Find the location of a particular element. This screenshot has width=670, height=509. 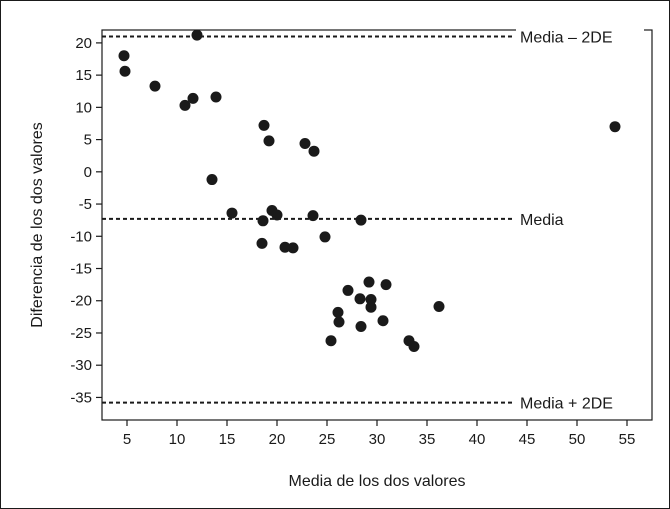

reference-line-label: Media – 2DE is located at coordinates (566, 37).